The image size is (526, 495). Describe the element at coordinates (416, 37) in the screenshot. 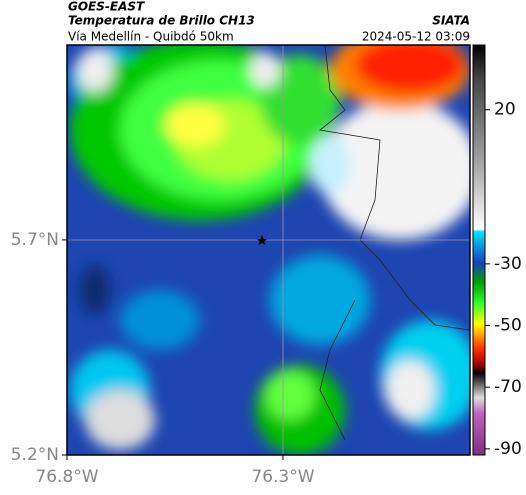

I see `datetime: 2024-05-12 03:09` at that location.